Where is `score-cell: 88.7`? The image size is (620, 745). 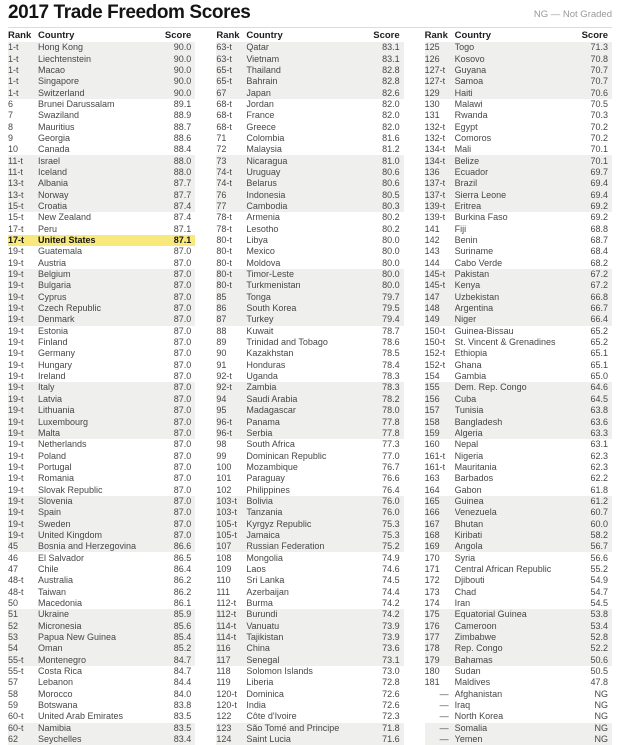
score-cell: 88.7 is located at coordinates (182, 126).